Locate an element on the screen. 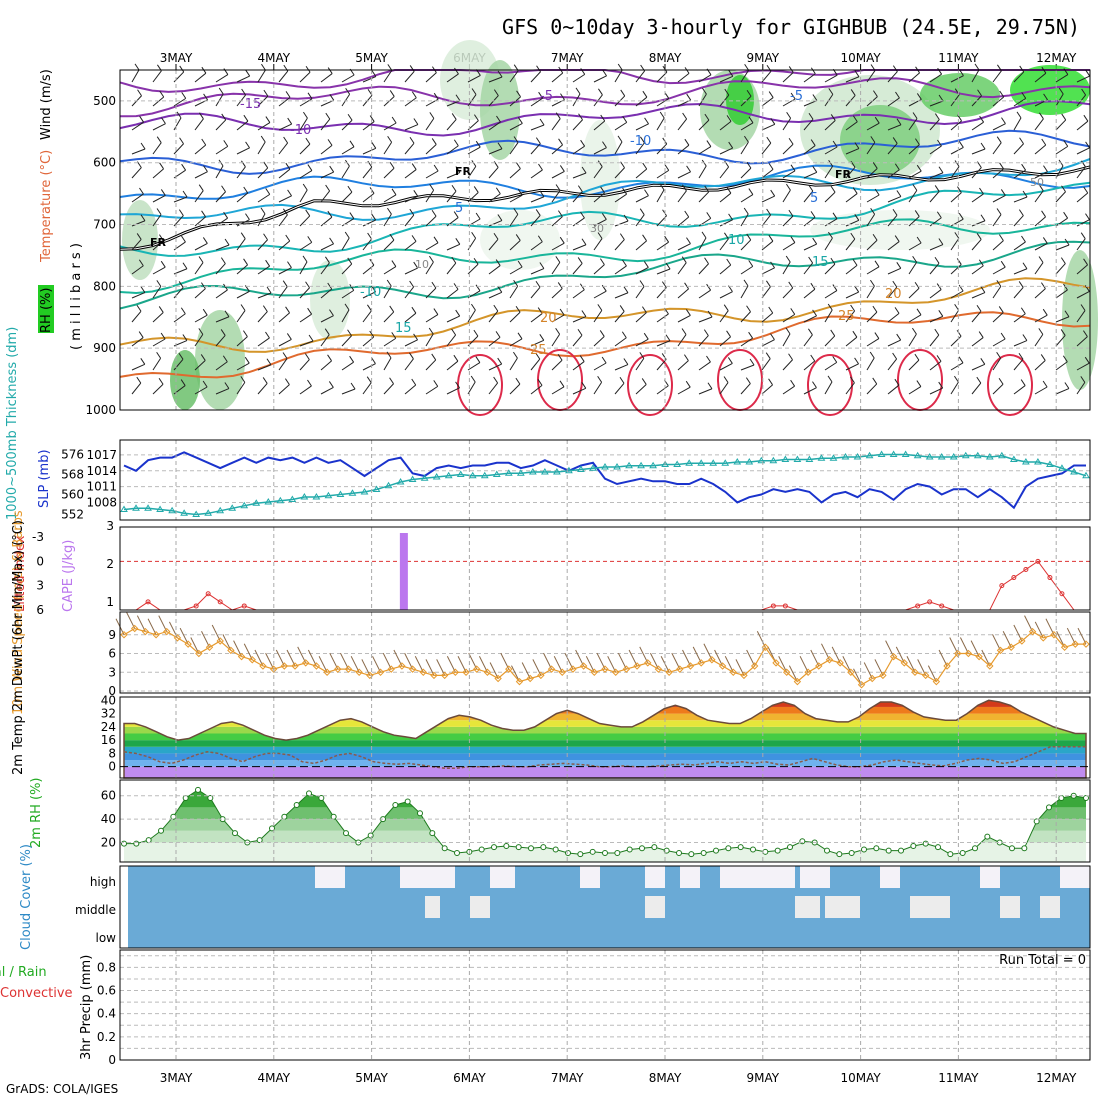 The width and height of the screenshot is (1100, 1100). wind-10m-axis-label: 10m Wind Speed (m/s) & Barbs is located at coordinates (18, 612).